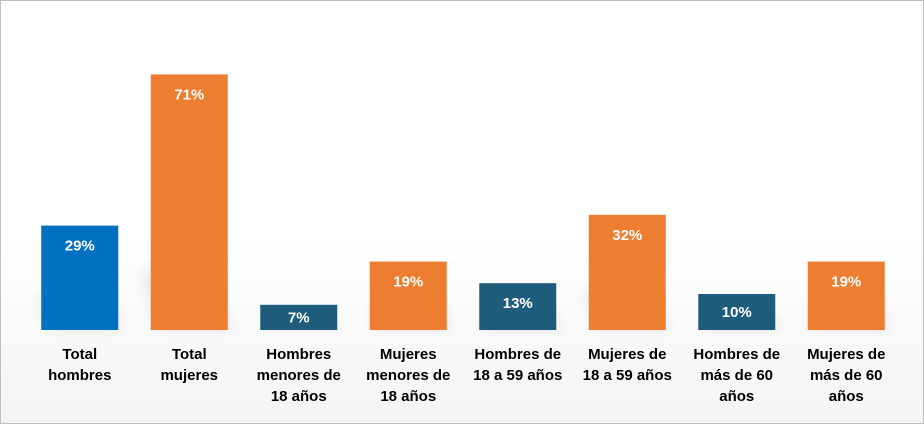  I want to click on category-label: Mujeres de más de 60 años, so click(846, 375).